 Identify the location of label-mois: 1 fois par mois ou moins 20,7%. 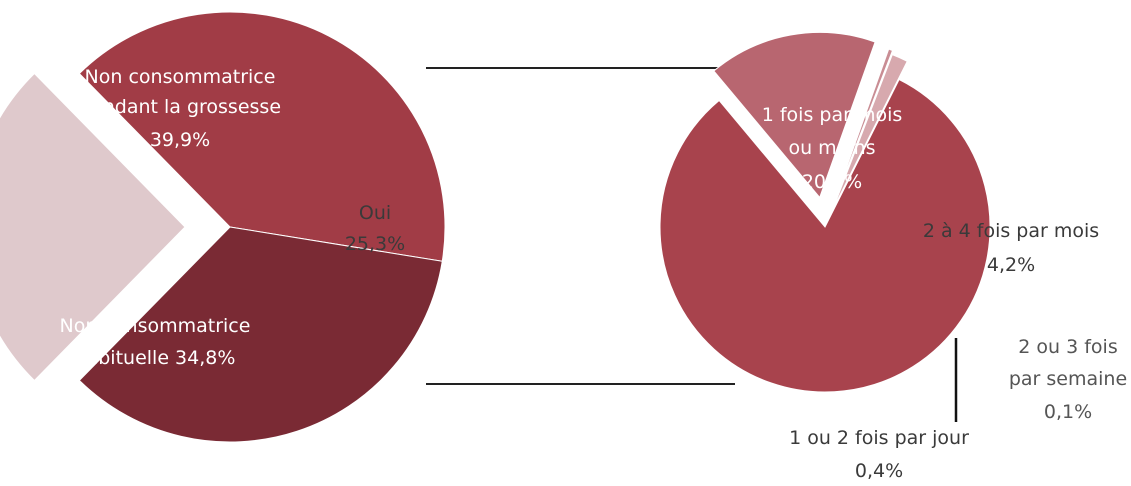
(832, 148).